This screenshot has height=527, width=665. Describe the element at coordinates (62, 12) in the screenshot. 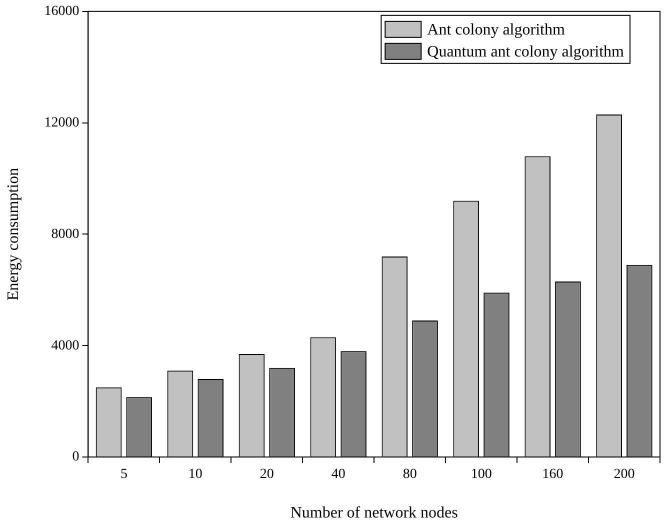

I see `y-tick-label: 16000` at that location.